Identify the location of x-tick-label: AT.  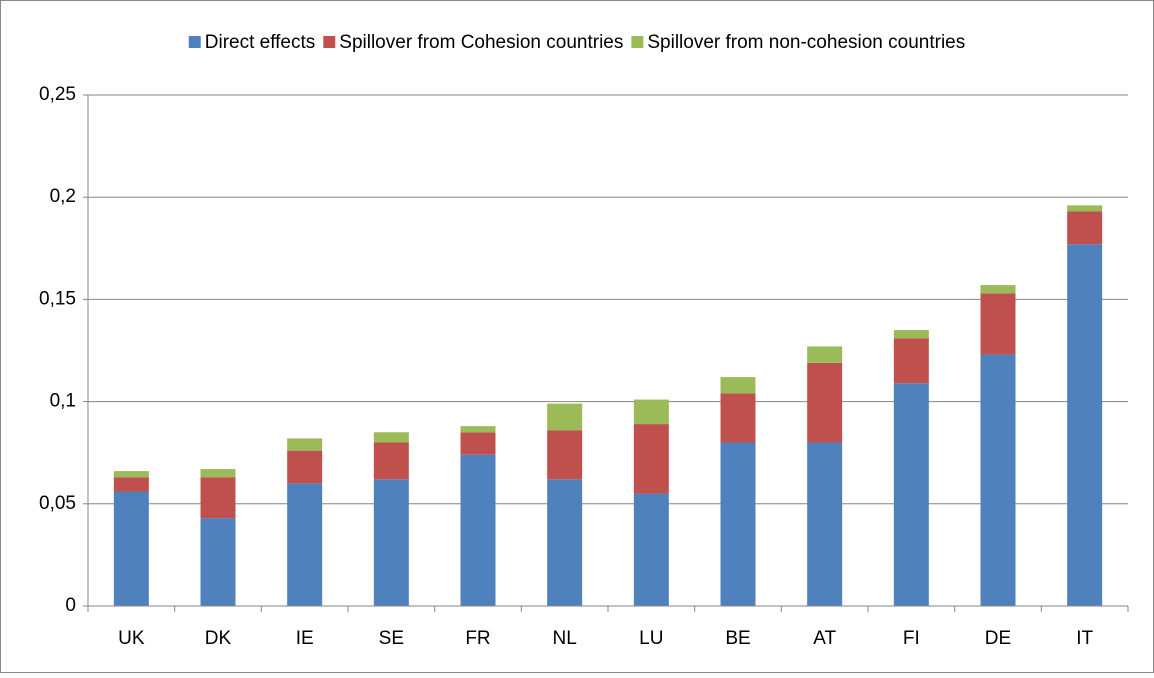
(824, 638).